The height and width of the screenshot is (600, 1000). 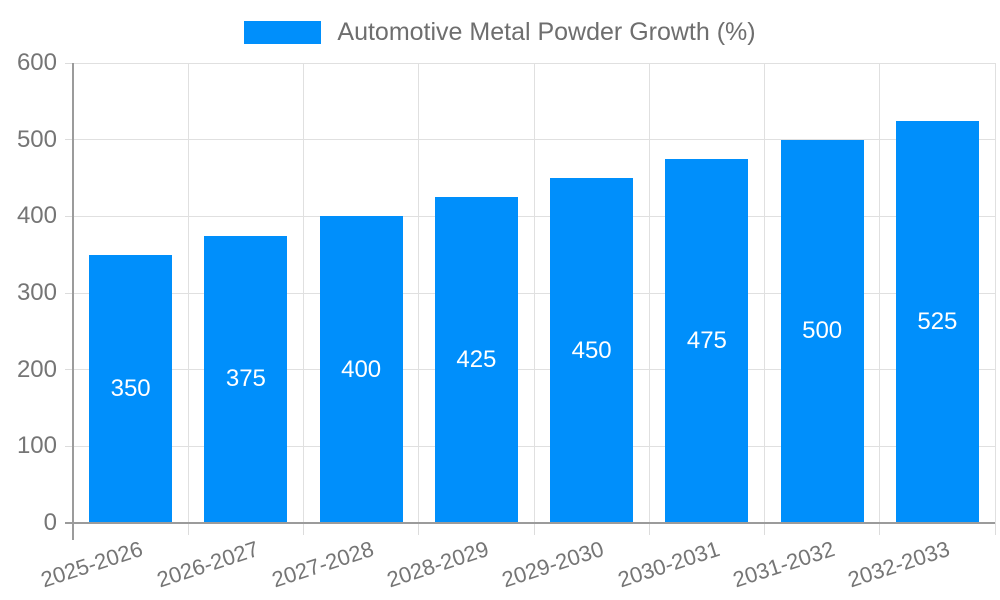 I want to click on bar-value-label: 375, so click(x=245, y=379).